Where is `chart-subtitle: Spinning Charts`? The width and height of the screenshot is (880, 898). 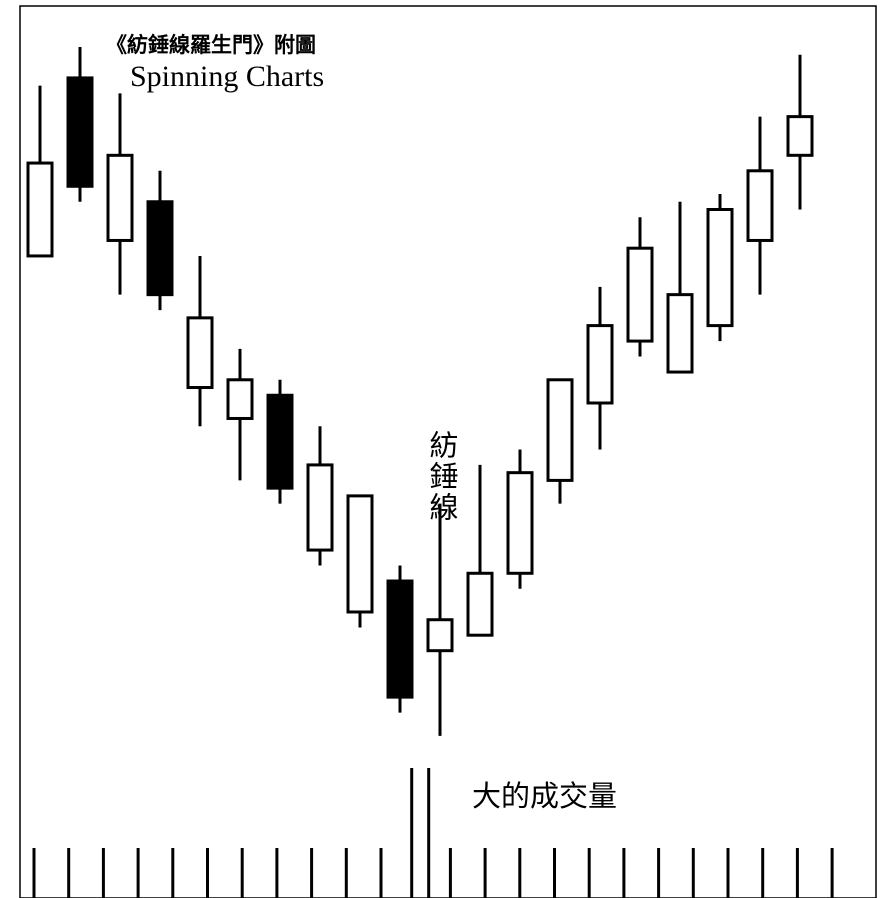
chart-subtitle: Spinning Charts is located at coordinates (227, 76).